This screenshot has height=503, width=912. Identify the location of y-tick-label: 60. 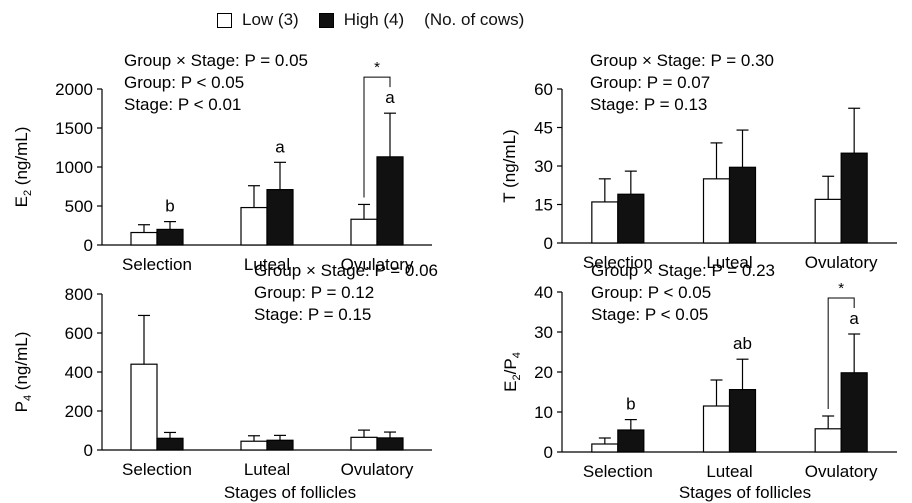
(543, 89).